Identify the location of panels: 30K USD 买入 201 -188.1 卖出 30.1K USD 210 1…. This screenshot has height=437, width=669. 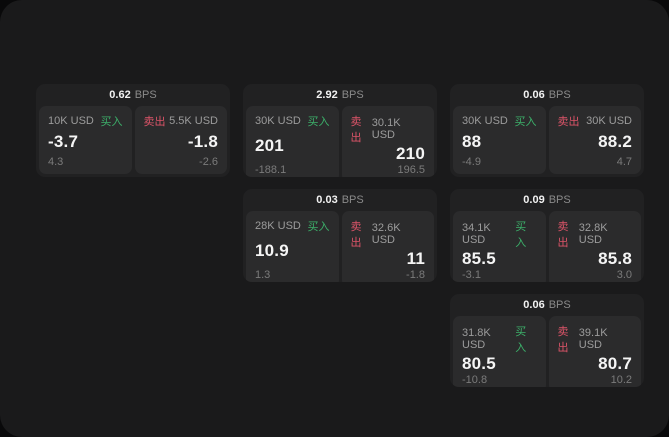
(340, 141).